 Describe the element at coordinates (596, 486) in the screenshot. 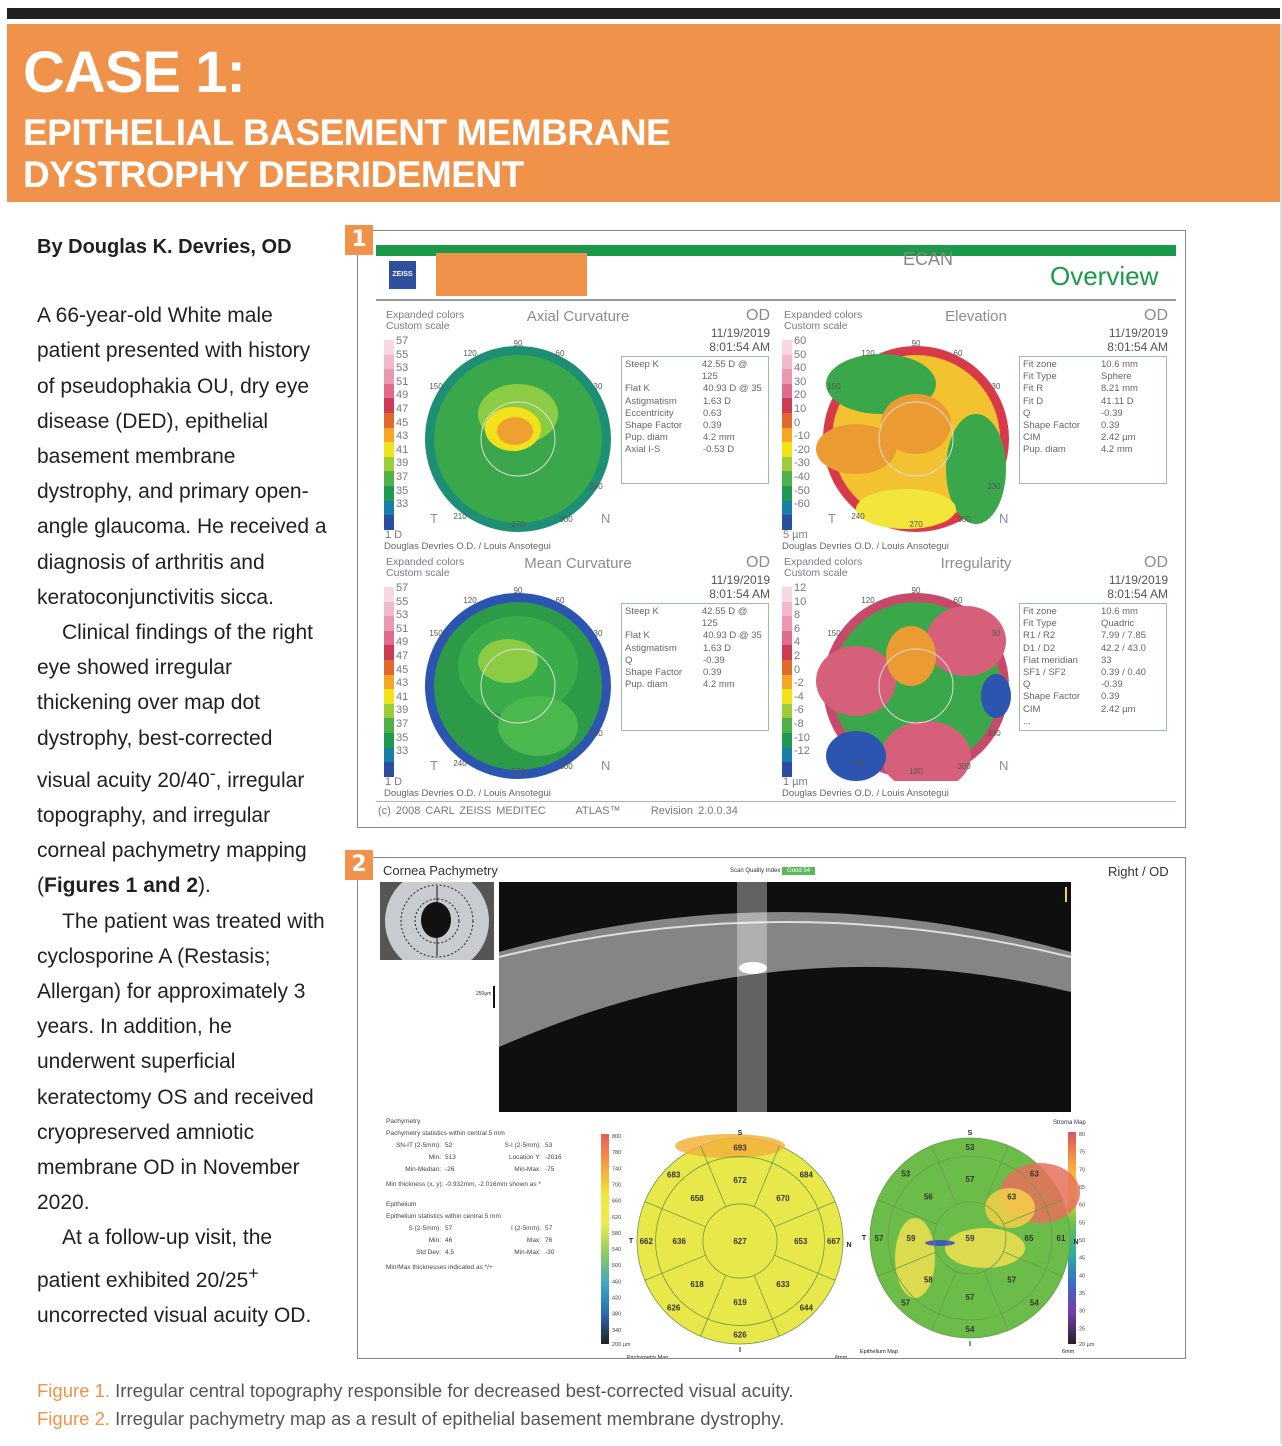

I see `angle-label: 330` at that location.